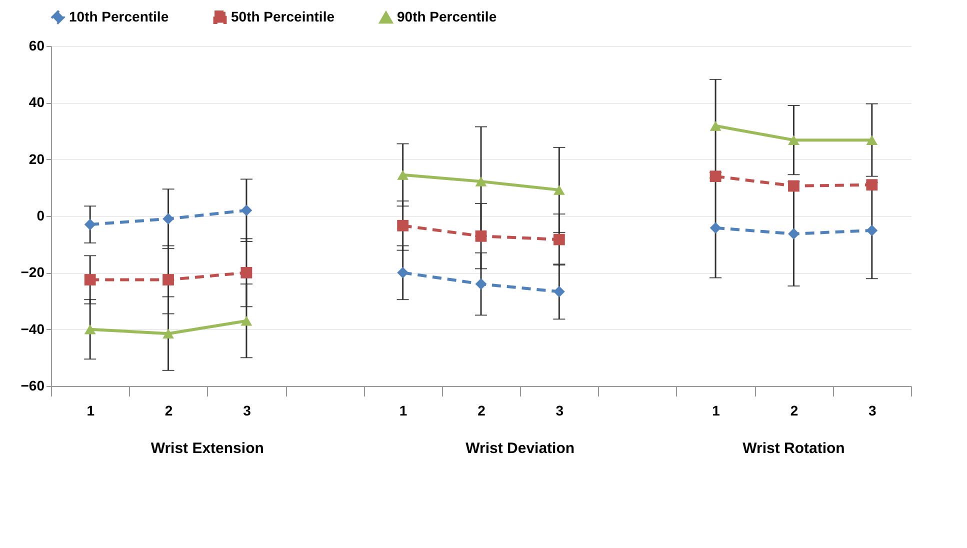  Describe the element at coordinates (40, 216) in the screenshot. I see `y-tick-label: 0` at that location.